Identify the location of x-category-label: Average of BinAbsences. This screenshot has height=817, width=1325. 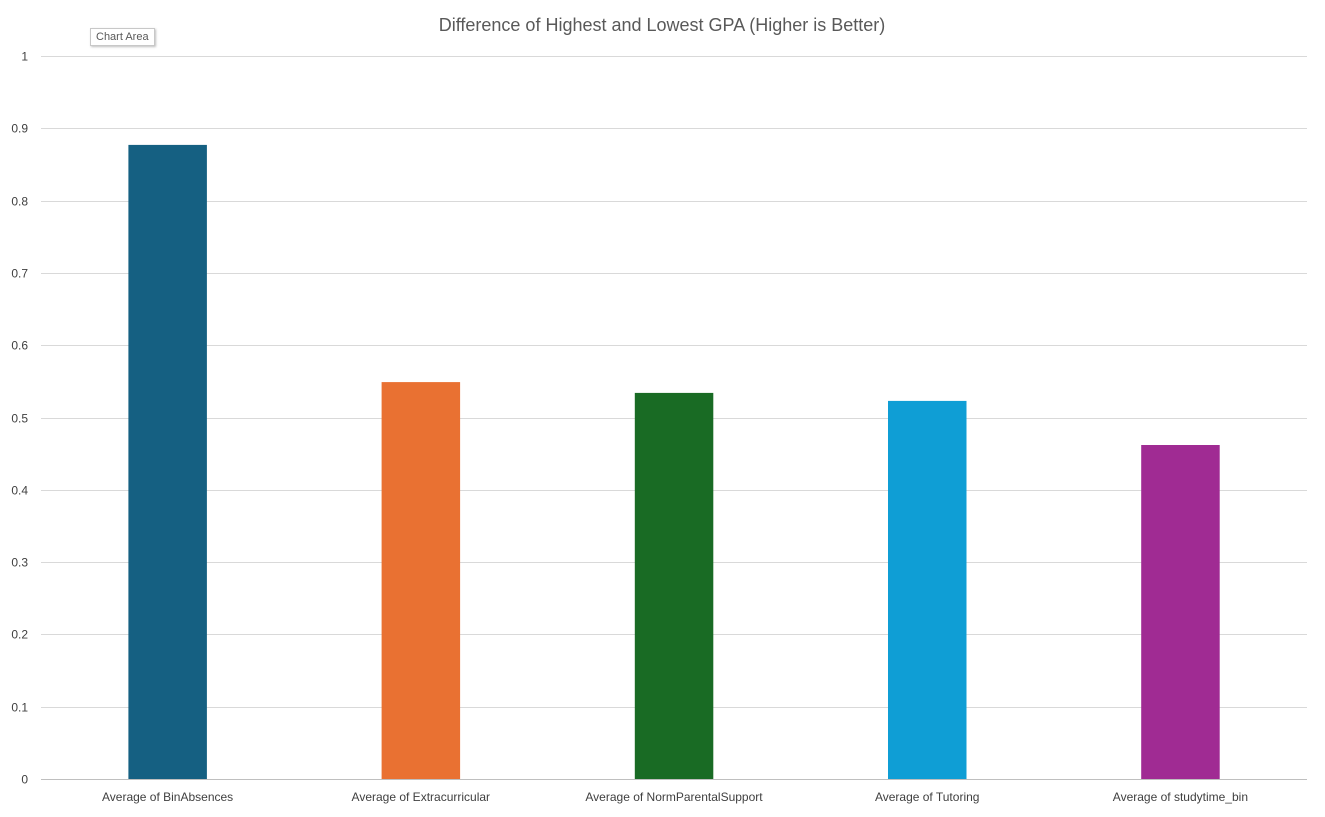
(167, 797).